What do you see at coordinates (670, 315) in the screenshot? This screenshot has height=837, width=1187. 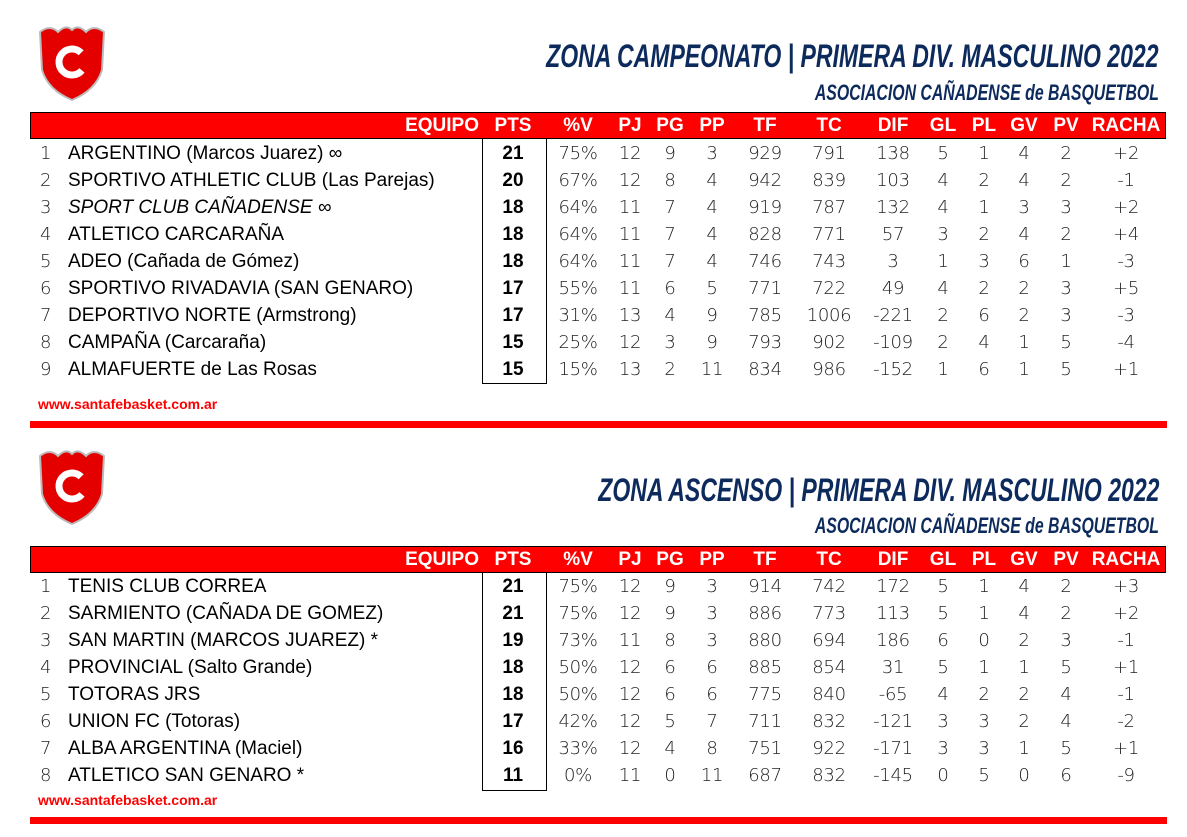 I see `cell-pg: 4` at bounding box center [670, 315].